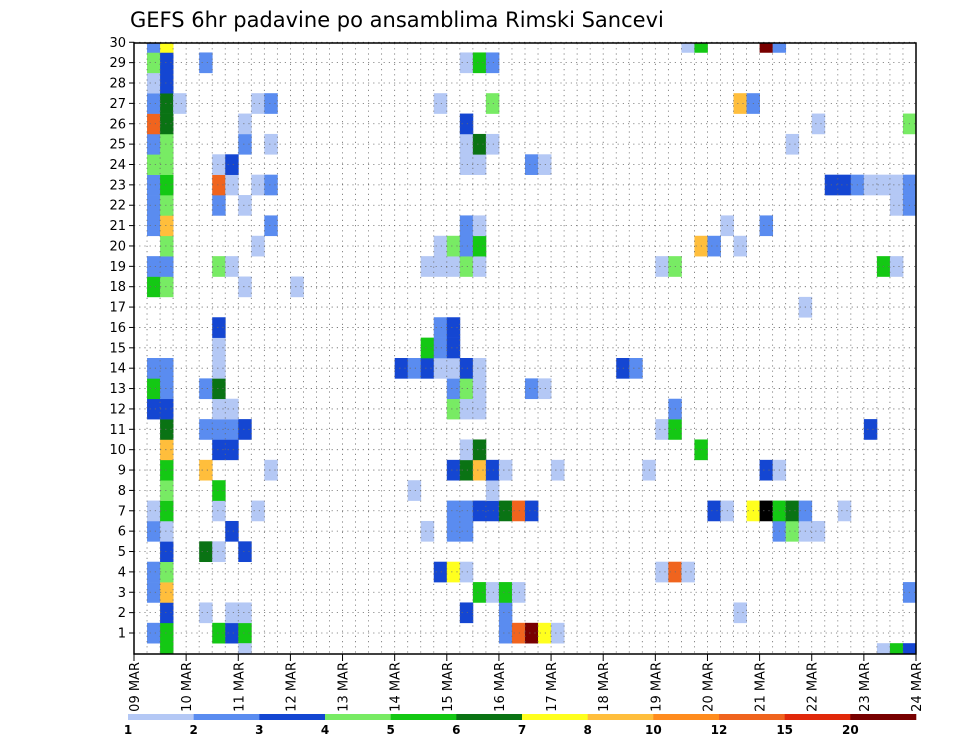 This screenshot has height=742, width=960. What do you see at coordinates (291, 687) in the screenshot?
I see `x-tick-label: 12 MAR` at bounding box center [291, 687].